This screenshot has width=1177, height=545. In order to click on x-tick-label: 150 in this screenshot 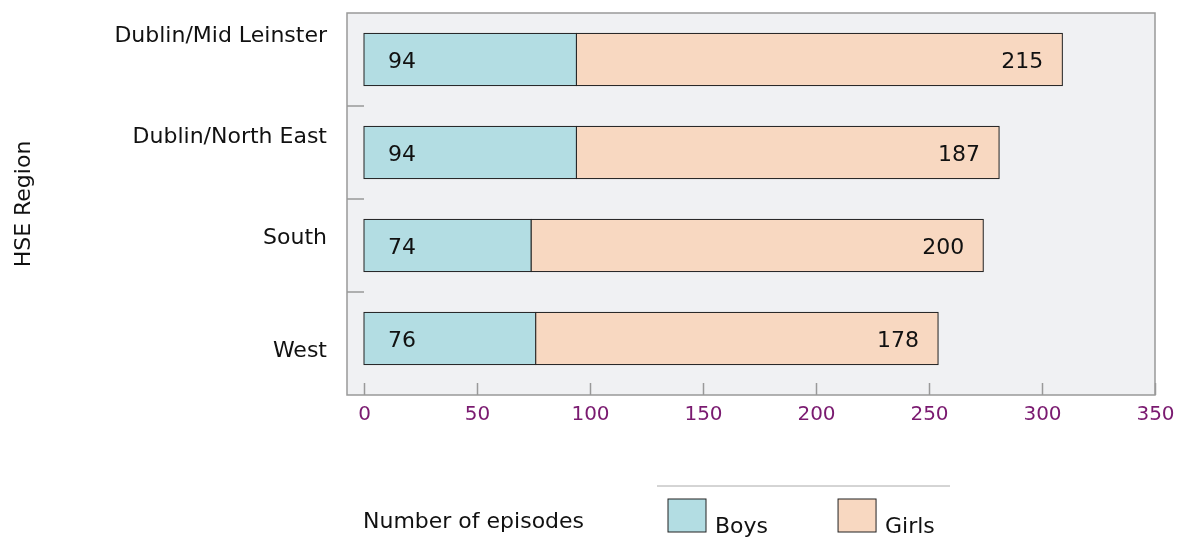, I will do `click(703, 413)`.